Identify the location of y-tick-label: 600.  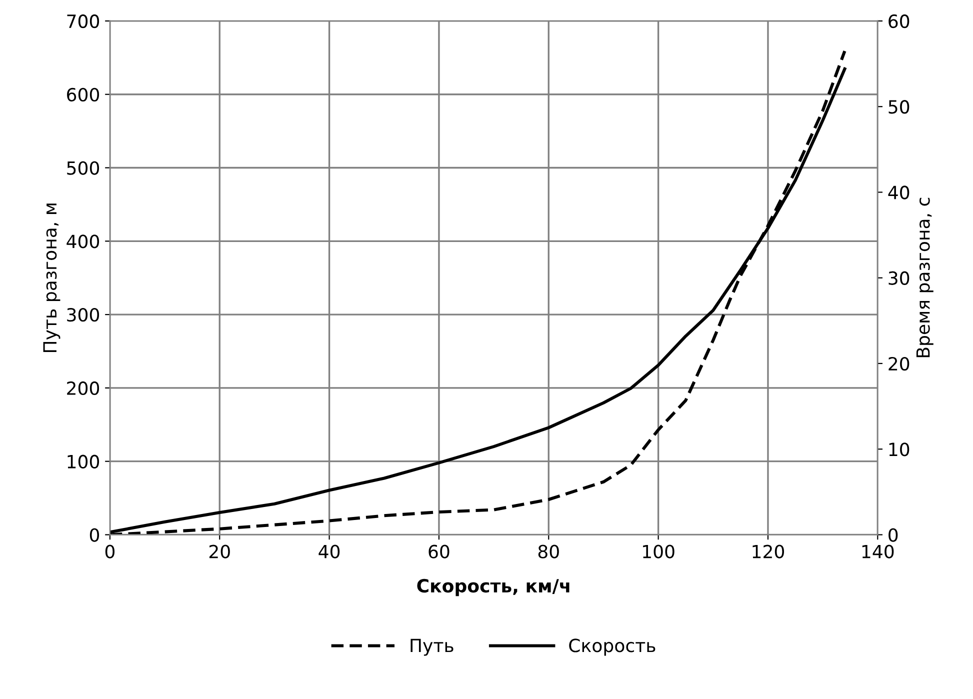
(83, 95).